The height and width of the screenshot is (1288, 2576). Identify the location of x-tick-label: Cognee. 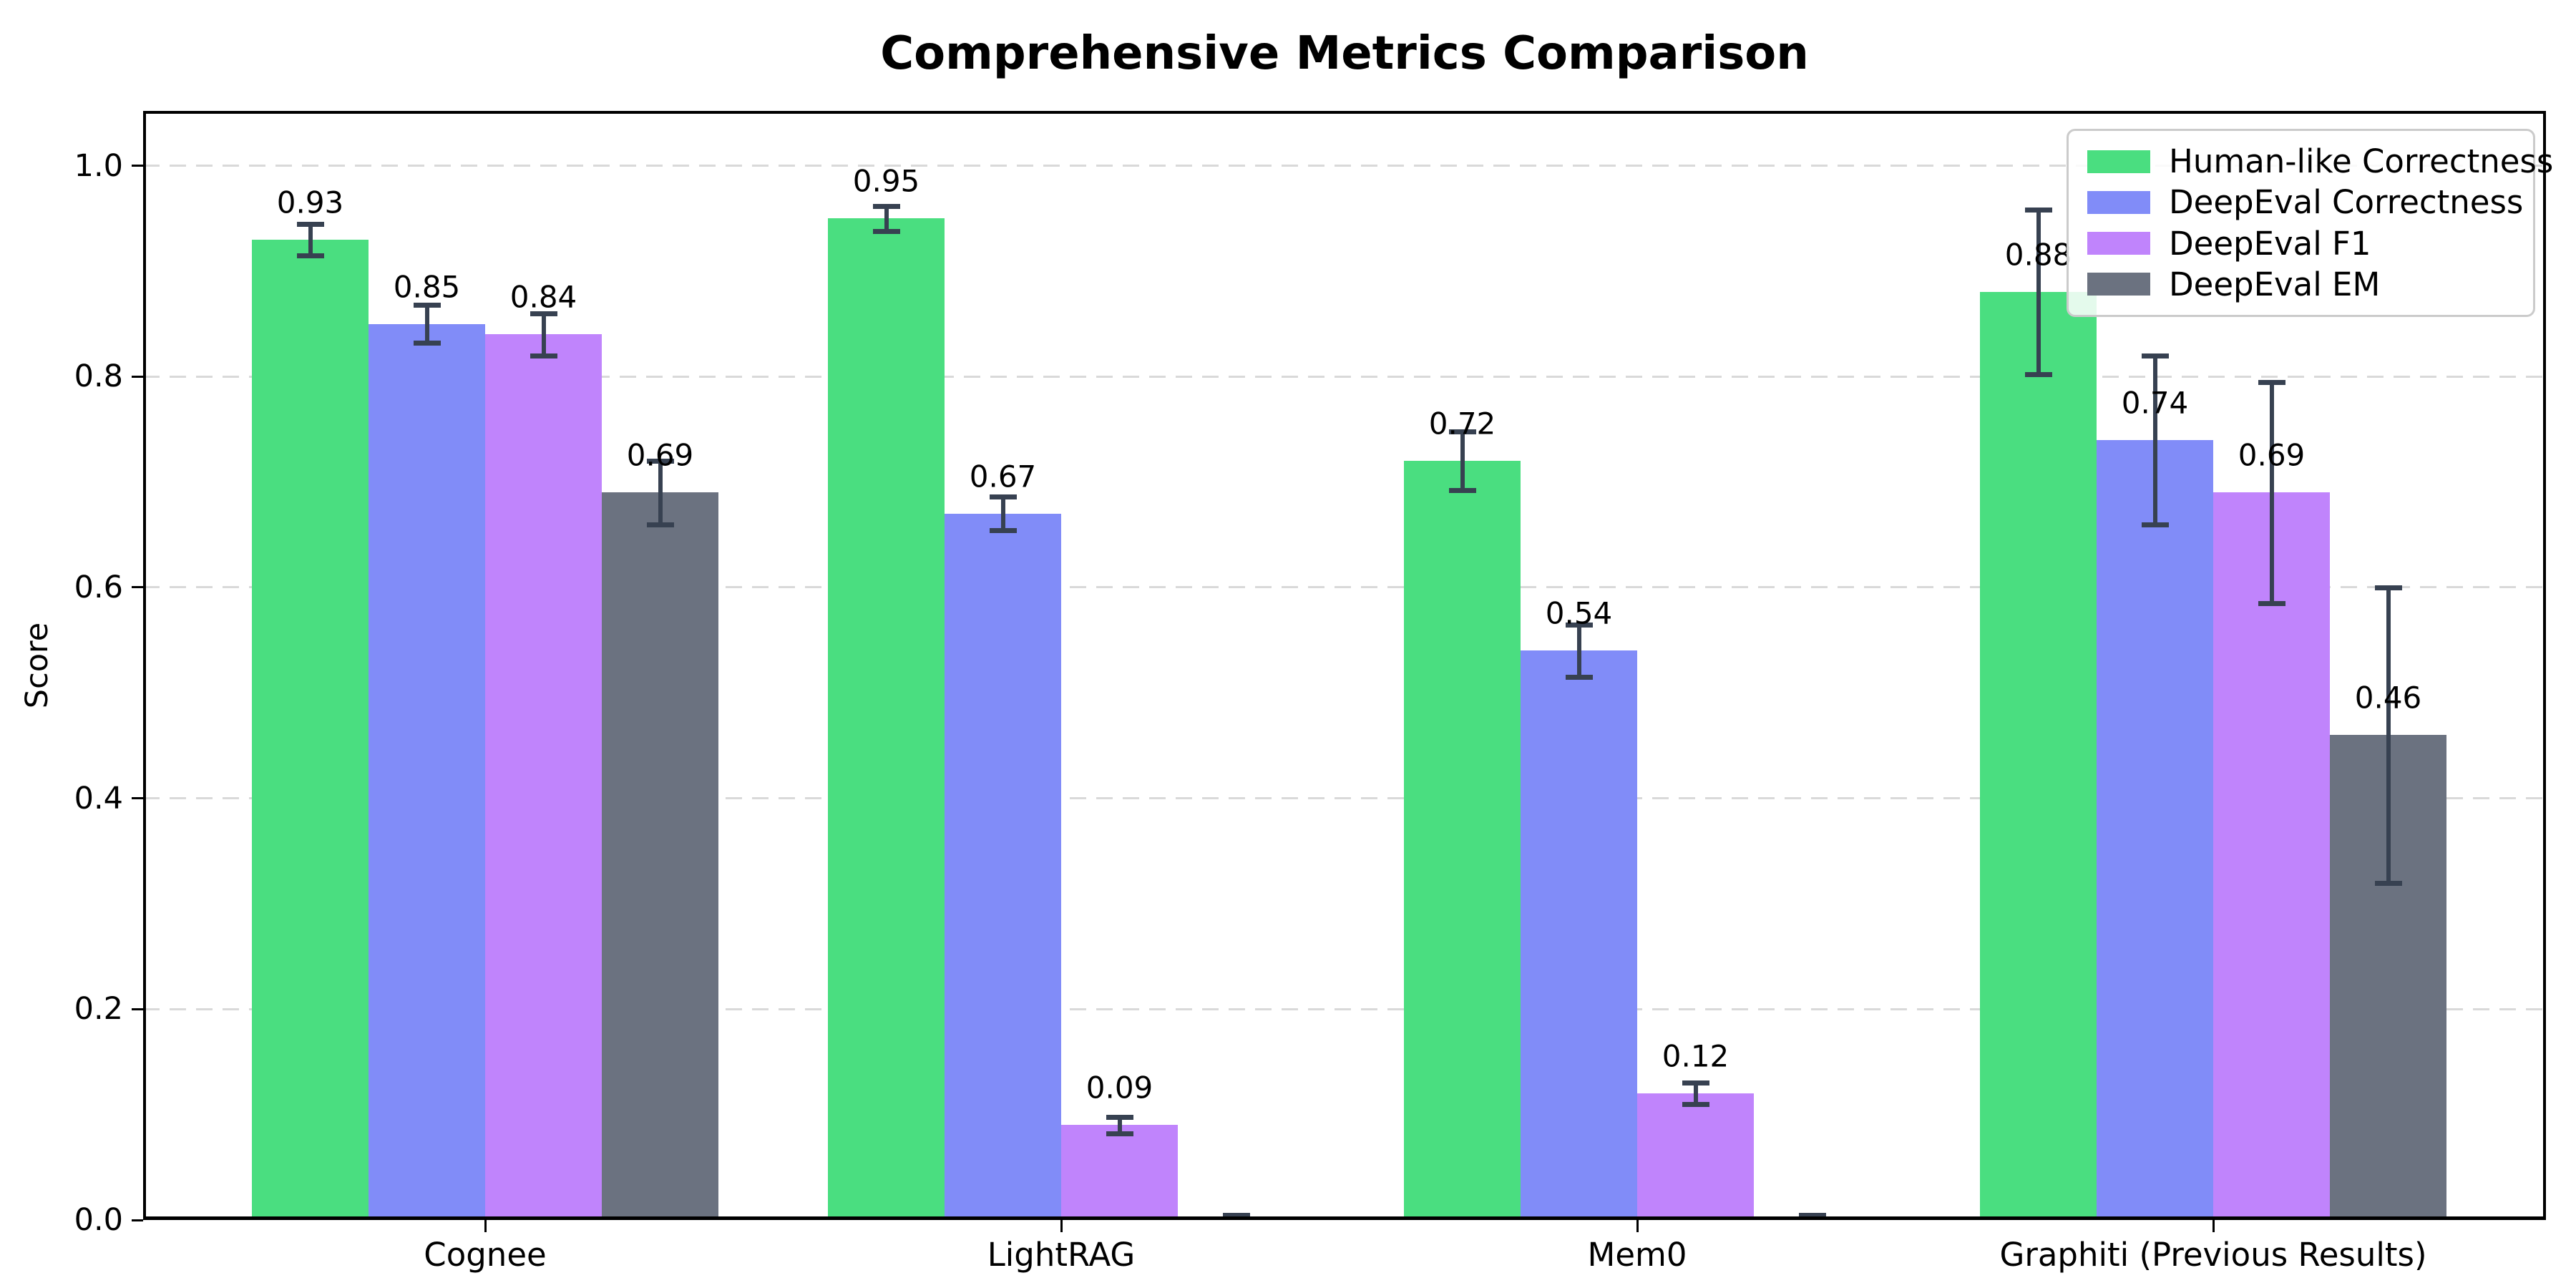
(485, 1255).